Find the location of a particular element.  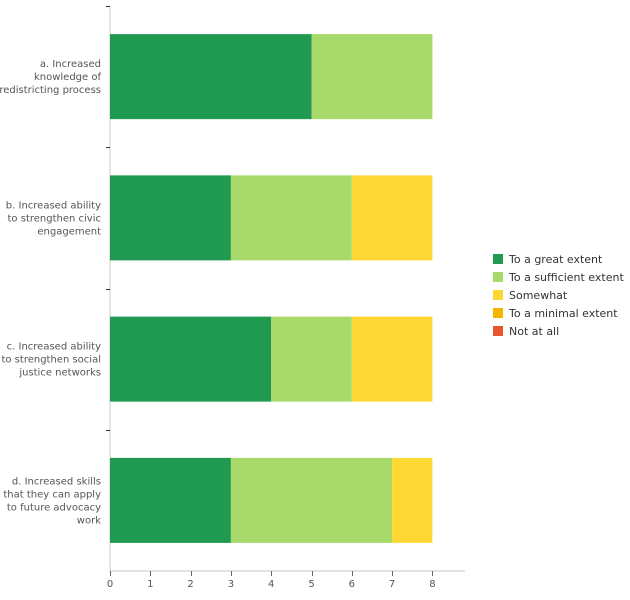

legend-label: To a great extent is located at coordinates (555, 259).